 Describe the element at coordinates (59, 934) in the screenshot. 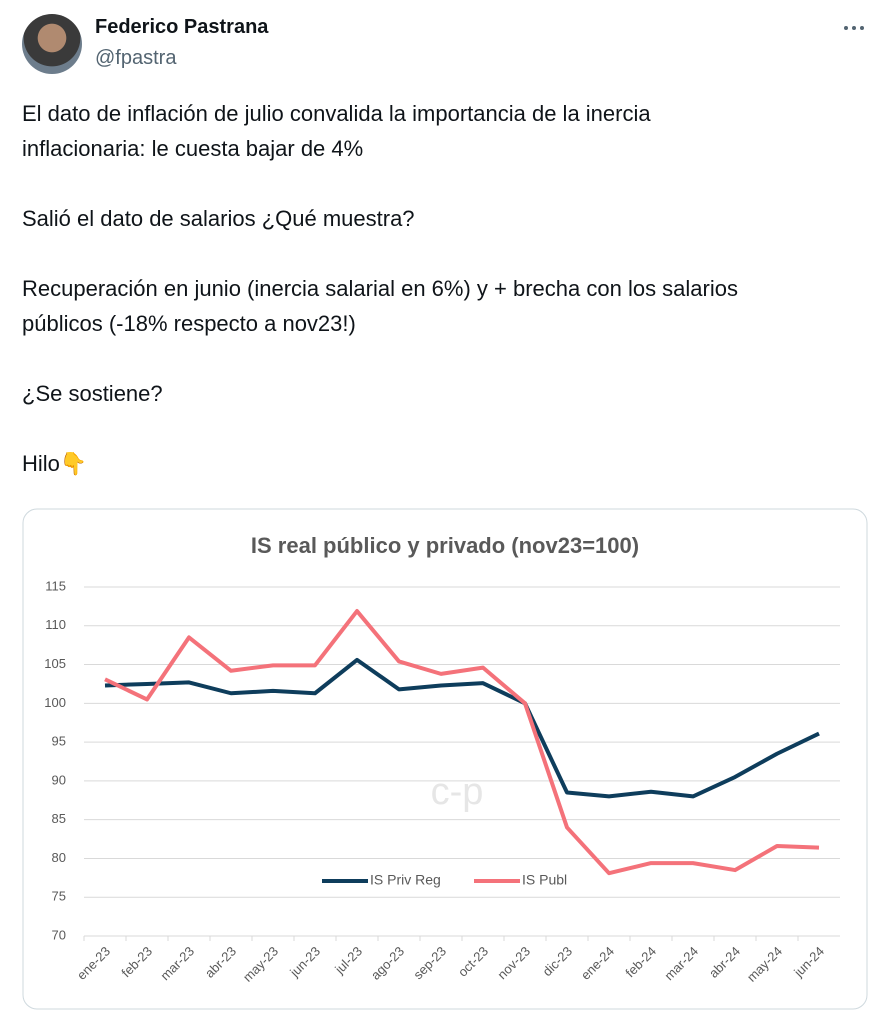

I see `y-tick-label: 70` at that location.